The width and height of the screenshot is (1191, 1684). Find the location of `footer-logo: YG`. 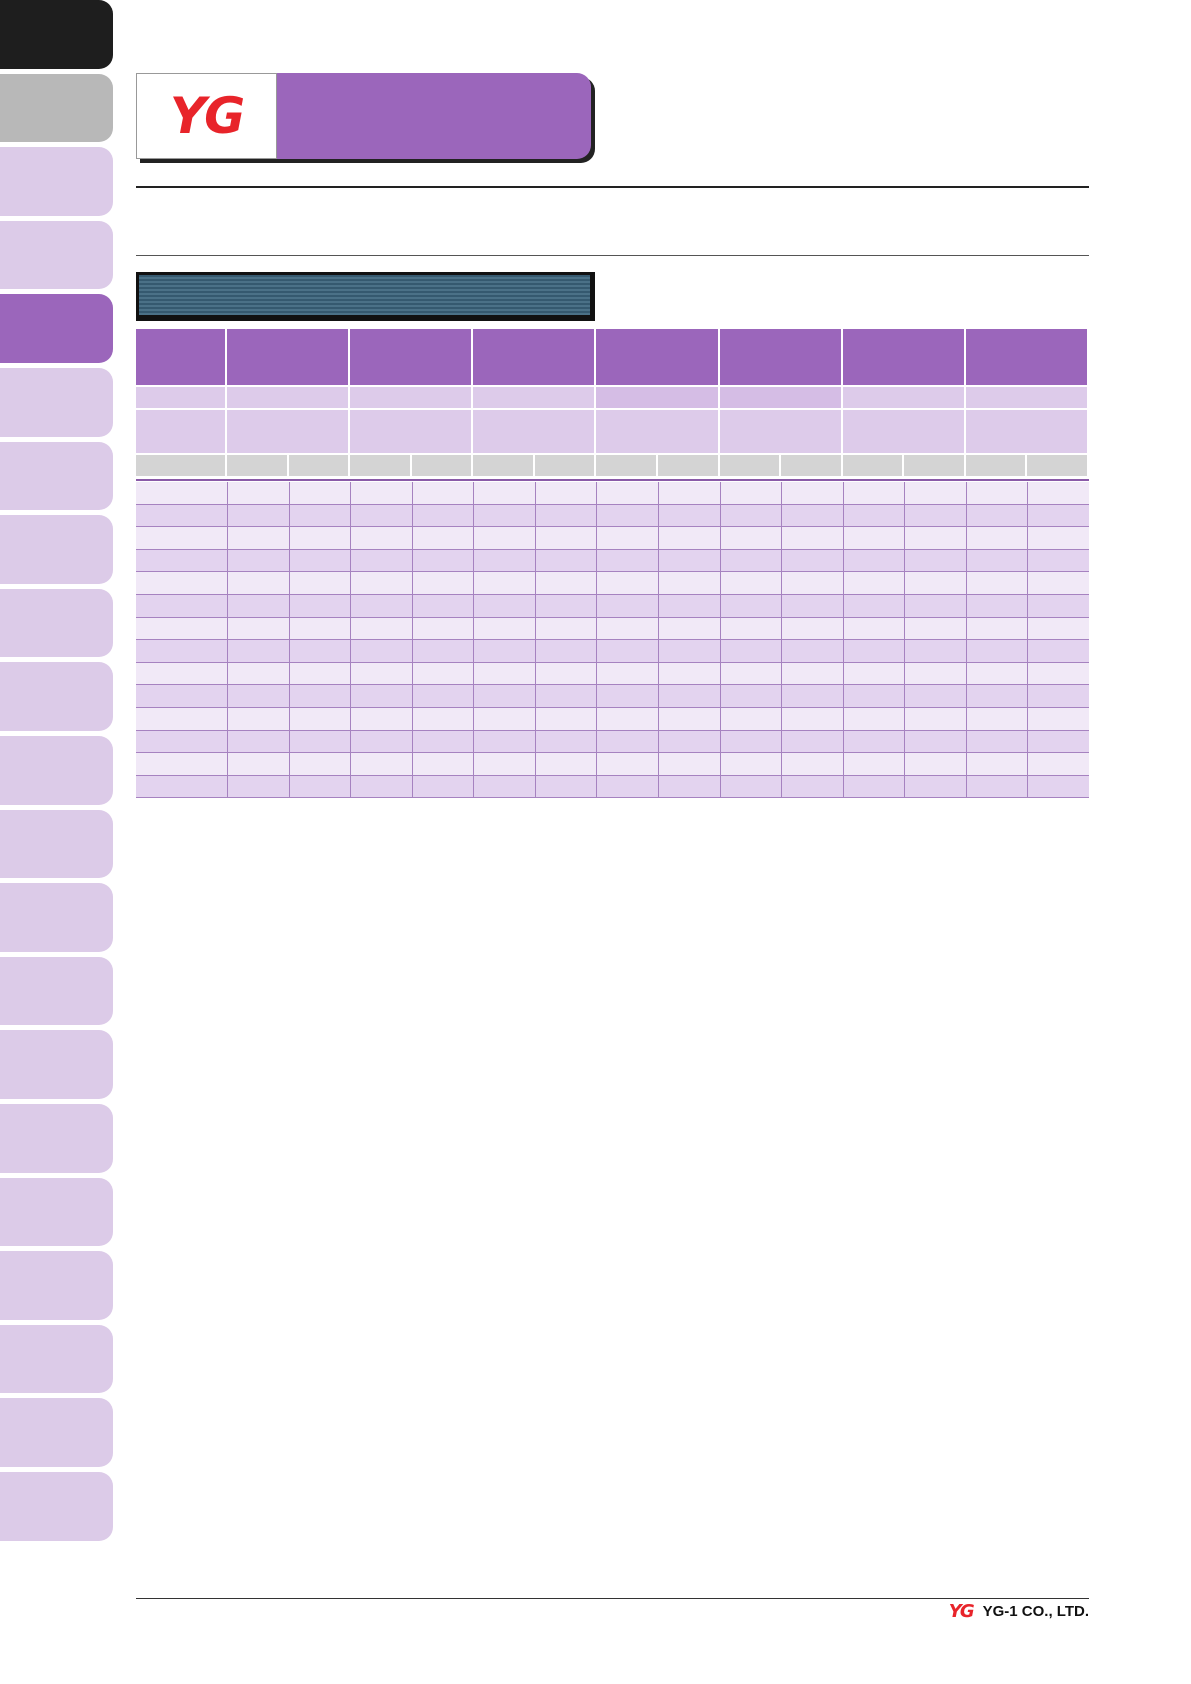

footer-logo: YG is located at coordinates (961, 1611).